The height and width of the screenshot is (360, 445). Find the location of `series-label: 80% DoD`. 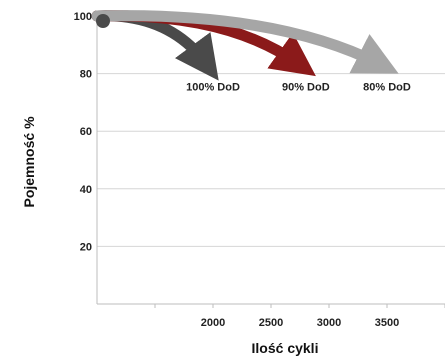

series-label: 80% DoD is located at coordinates (387, 88).